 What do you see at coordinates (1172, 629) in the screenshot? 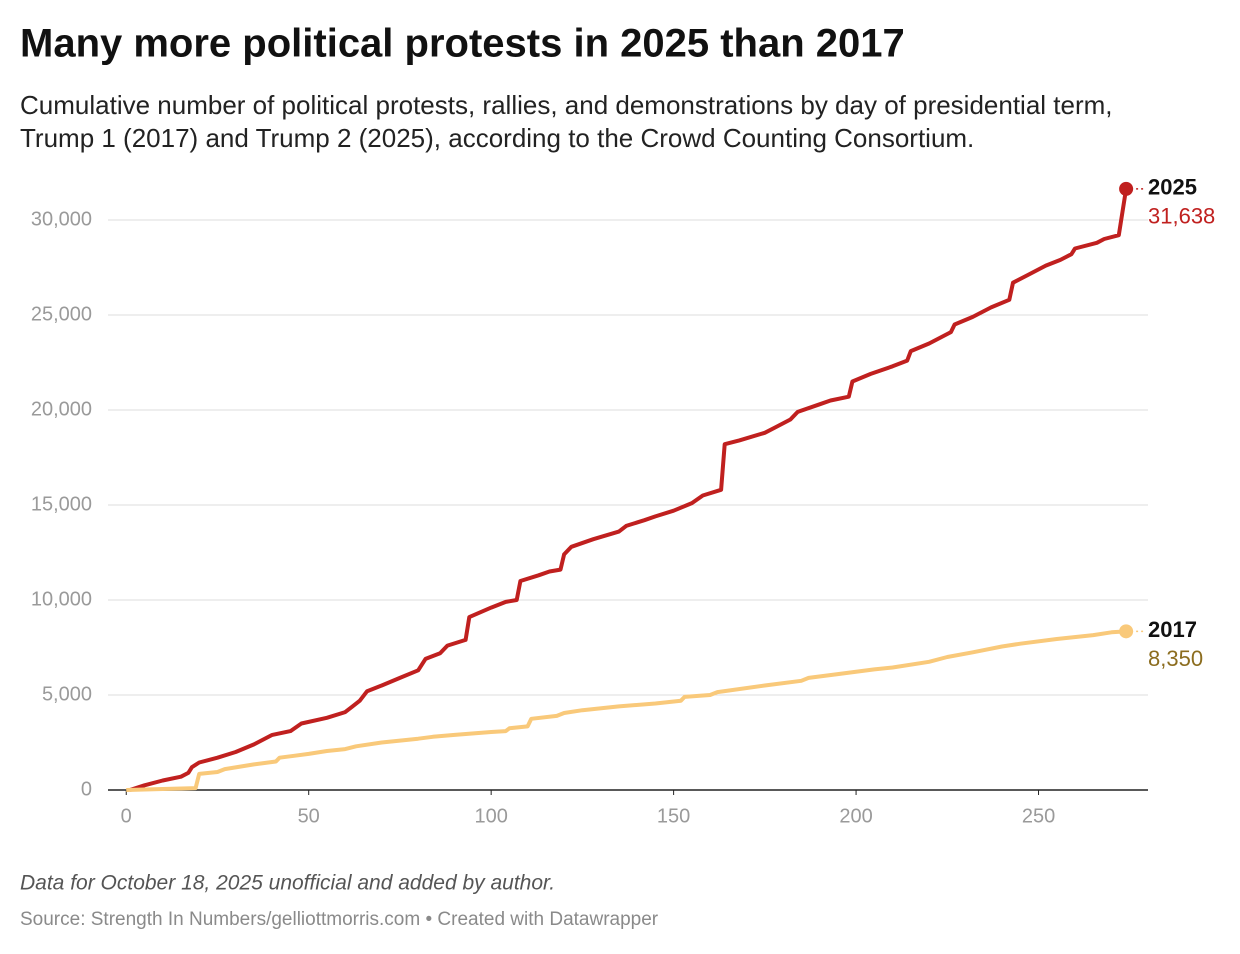
I see `series-label: 2017` at bounding box center [1172, 629].